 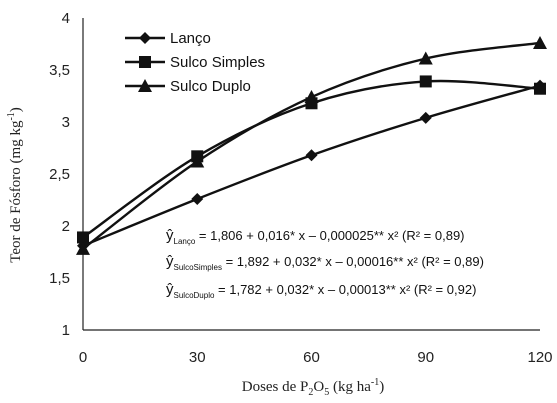 What do you see at coordinates (59, 278) in the screenshot?
I see `y-tick-label: 1,5` at bounding box center [59, 278].